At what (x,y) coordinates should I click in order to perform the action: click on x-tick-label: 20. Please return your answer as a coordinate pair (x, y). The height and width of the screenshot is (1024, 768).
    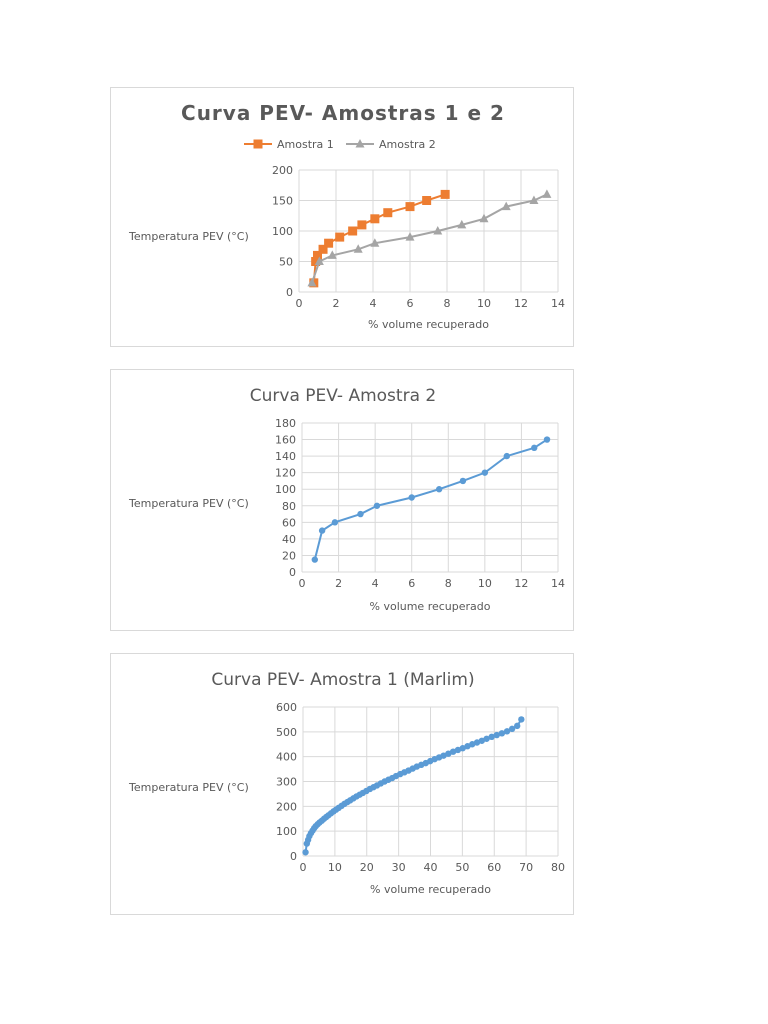
    Looking at the image, I should click on (367, 867).